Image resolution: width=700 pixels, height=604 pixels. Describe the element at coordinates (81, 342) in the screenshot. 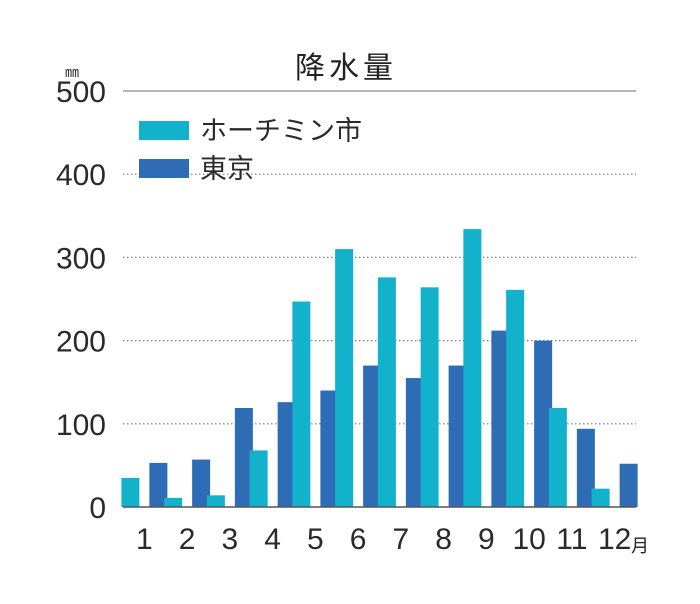

I see `y-tick-label: 200` at that location.